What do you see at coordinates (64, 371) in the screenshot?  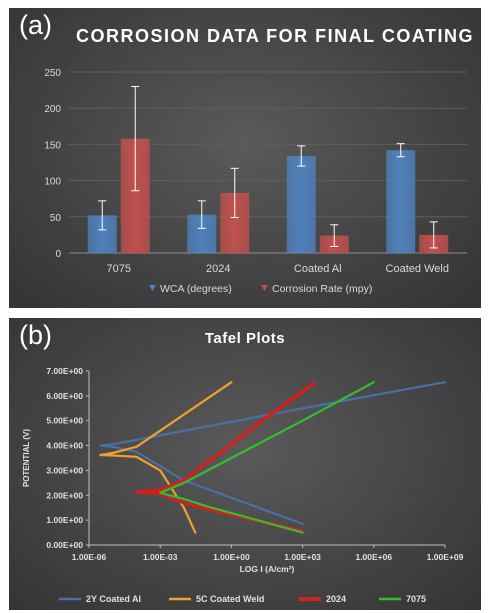 I see `y-tick-label: 7.00E+00` at bounding box center [64, 371].